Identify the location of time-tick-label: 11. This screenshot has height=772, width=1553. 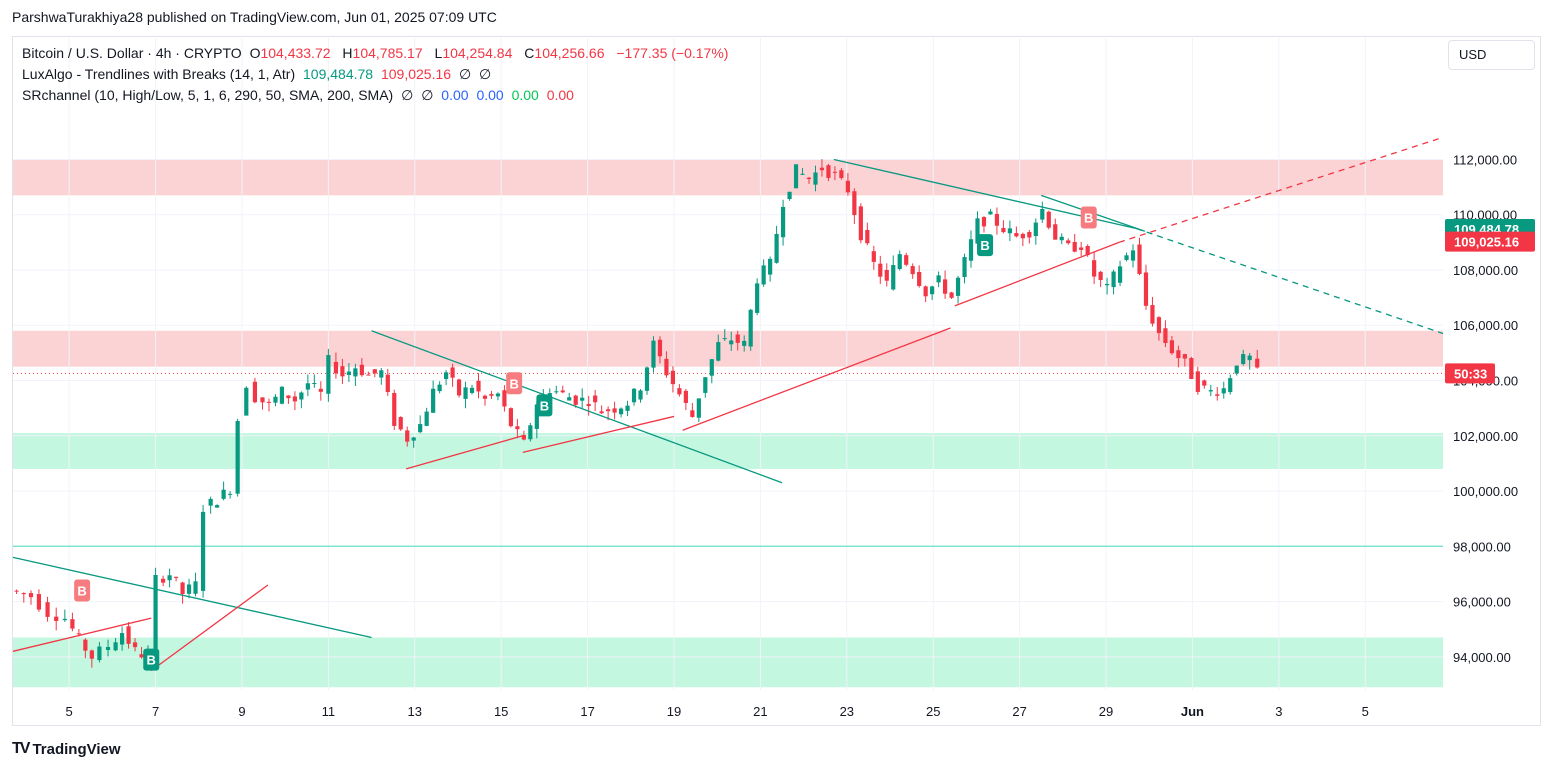
(329, 711).